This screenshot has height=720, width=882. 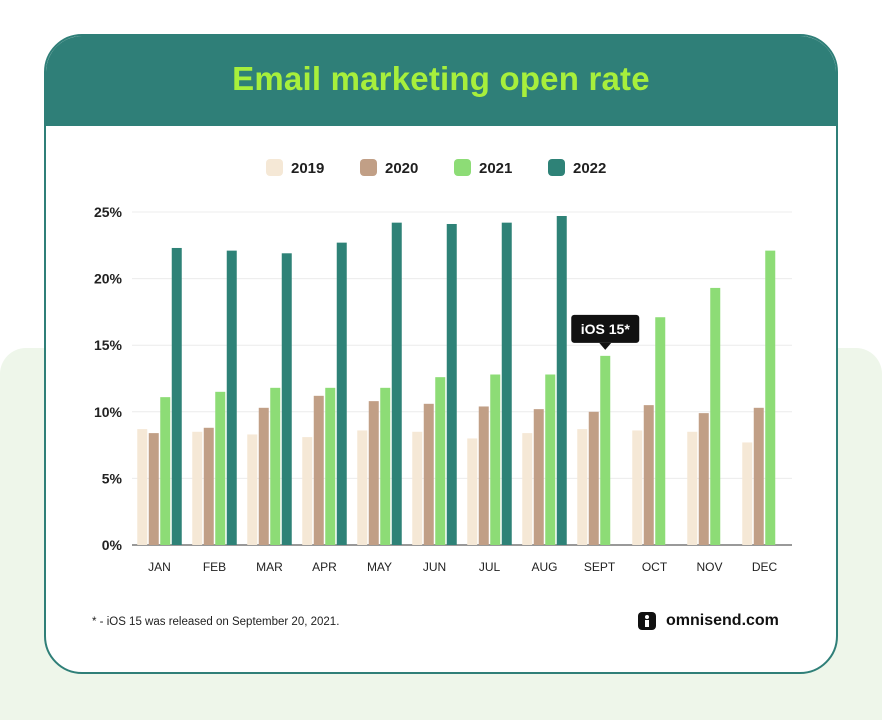 I want to click on brand: omnisend.com, so click(x=708, y=621).